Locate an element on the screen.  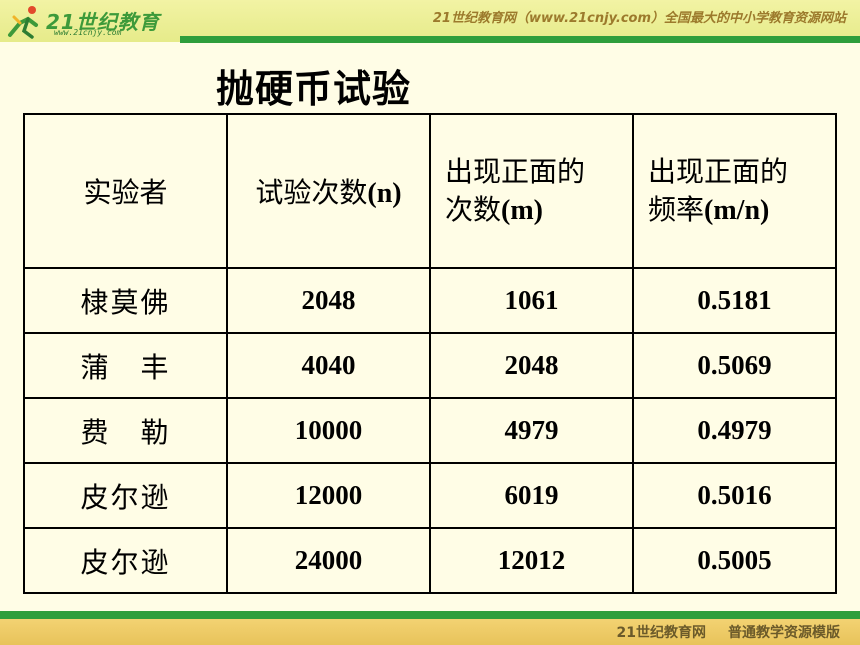
table-row: 棣莫佛 2048 1061 0.5181 is located at coordinates (430, 300).